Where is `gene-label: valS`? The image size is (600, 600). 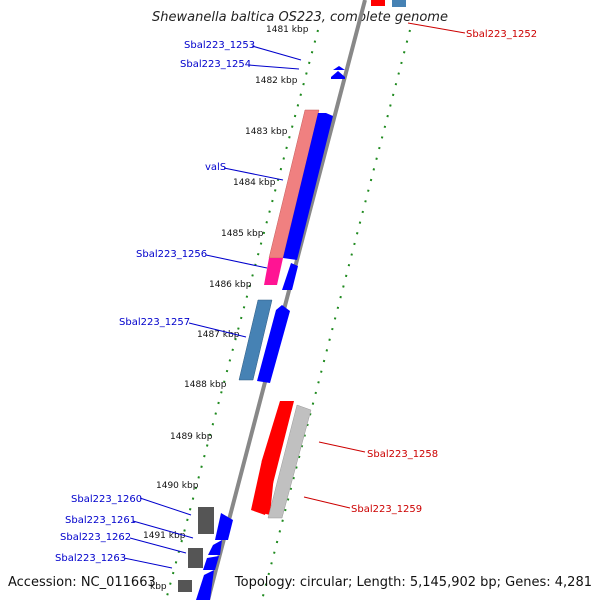 gene-label: valS is located at coordinates (215, 167).